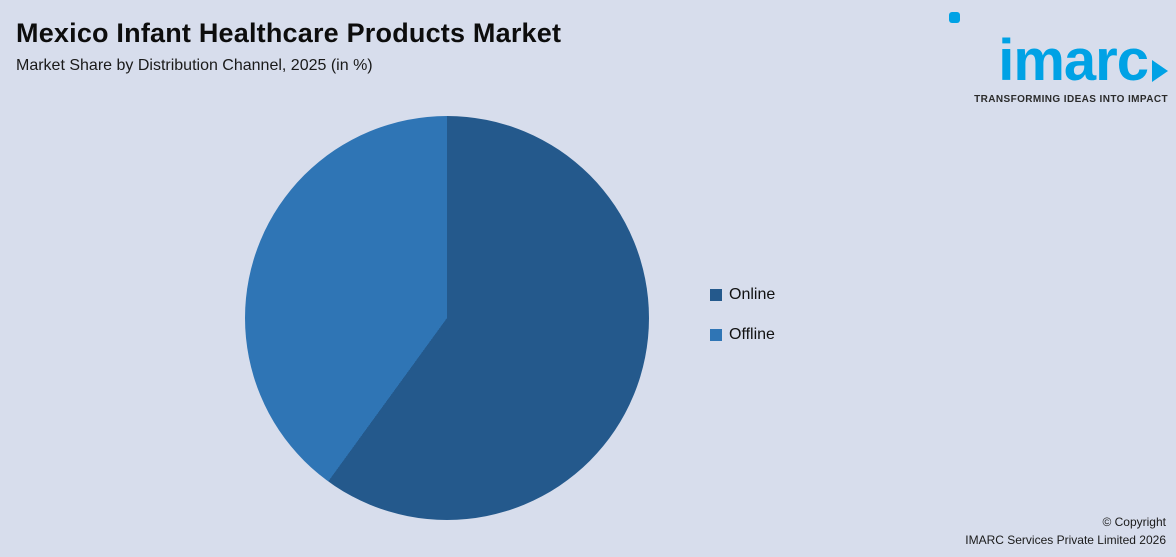 This screenshot has height=557, width=1176. I want to click on legend-item-online: Online, so click(742, 295).